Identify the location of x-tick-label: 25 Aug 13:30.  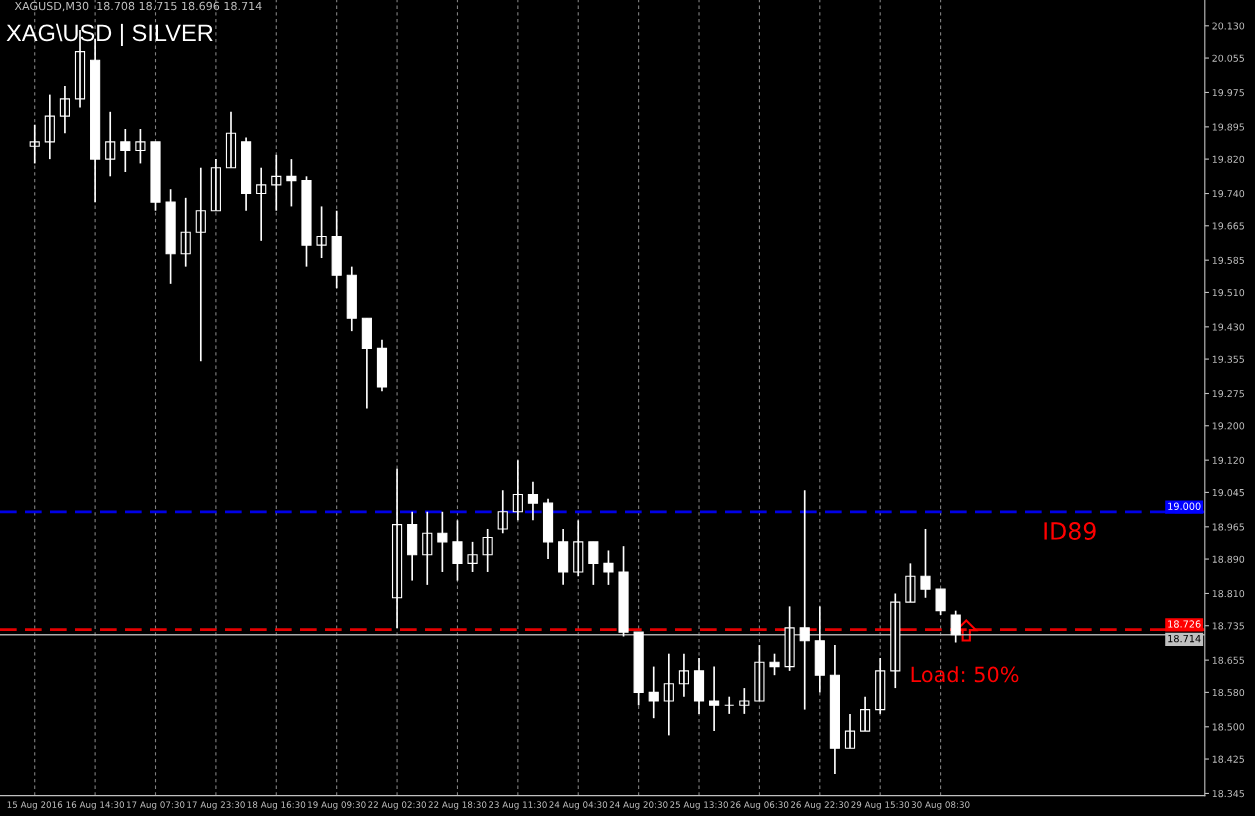
(699, 805).